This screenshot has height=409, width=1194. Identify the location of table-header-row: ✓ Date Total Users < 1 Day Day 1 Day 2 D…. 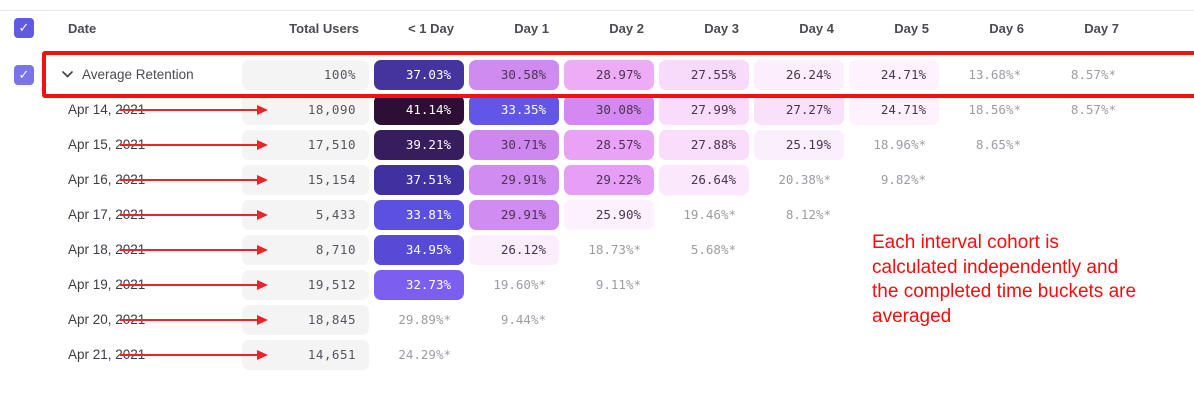
(597, 28).